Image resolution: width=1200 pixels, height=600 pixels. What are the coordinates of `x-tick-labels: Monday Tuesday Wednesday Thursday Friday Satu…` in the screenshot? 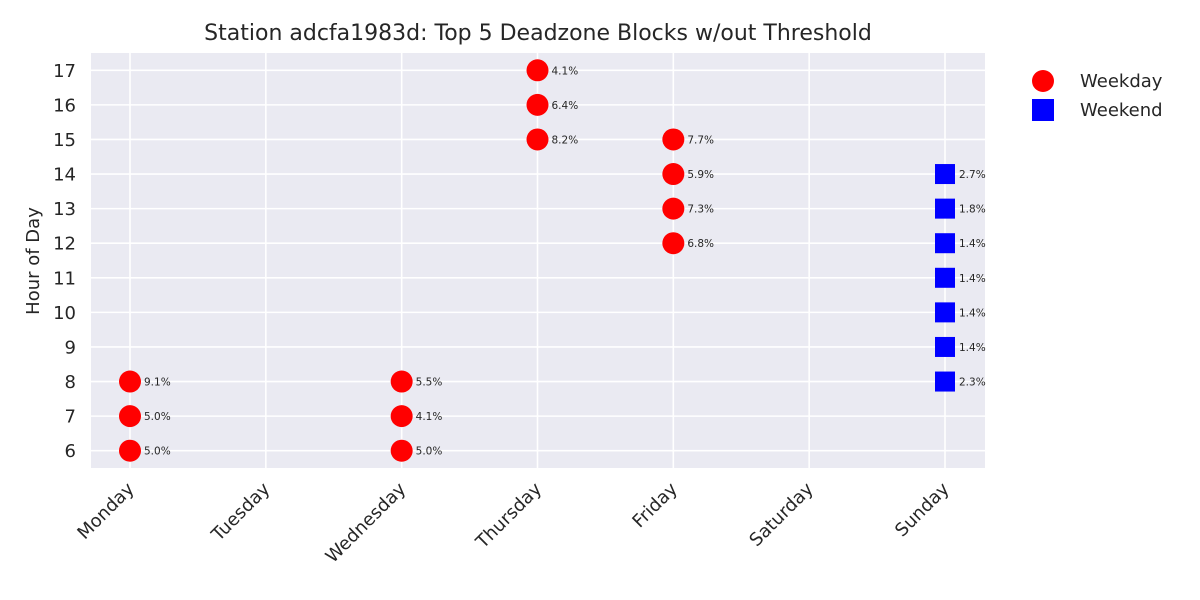 It's located at (513, 522).